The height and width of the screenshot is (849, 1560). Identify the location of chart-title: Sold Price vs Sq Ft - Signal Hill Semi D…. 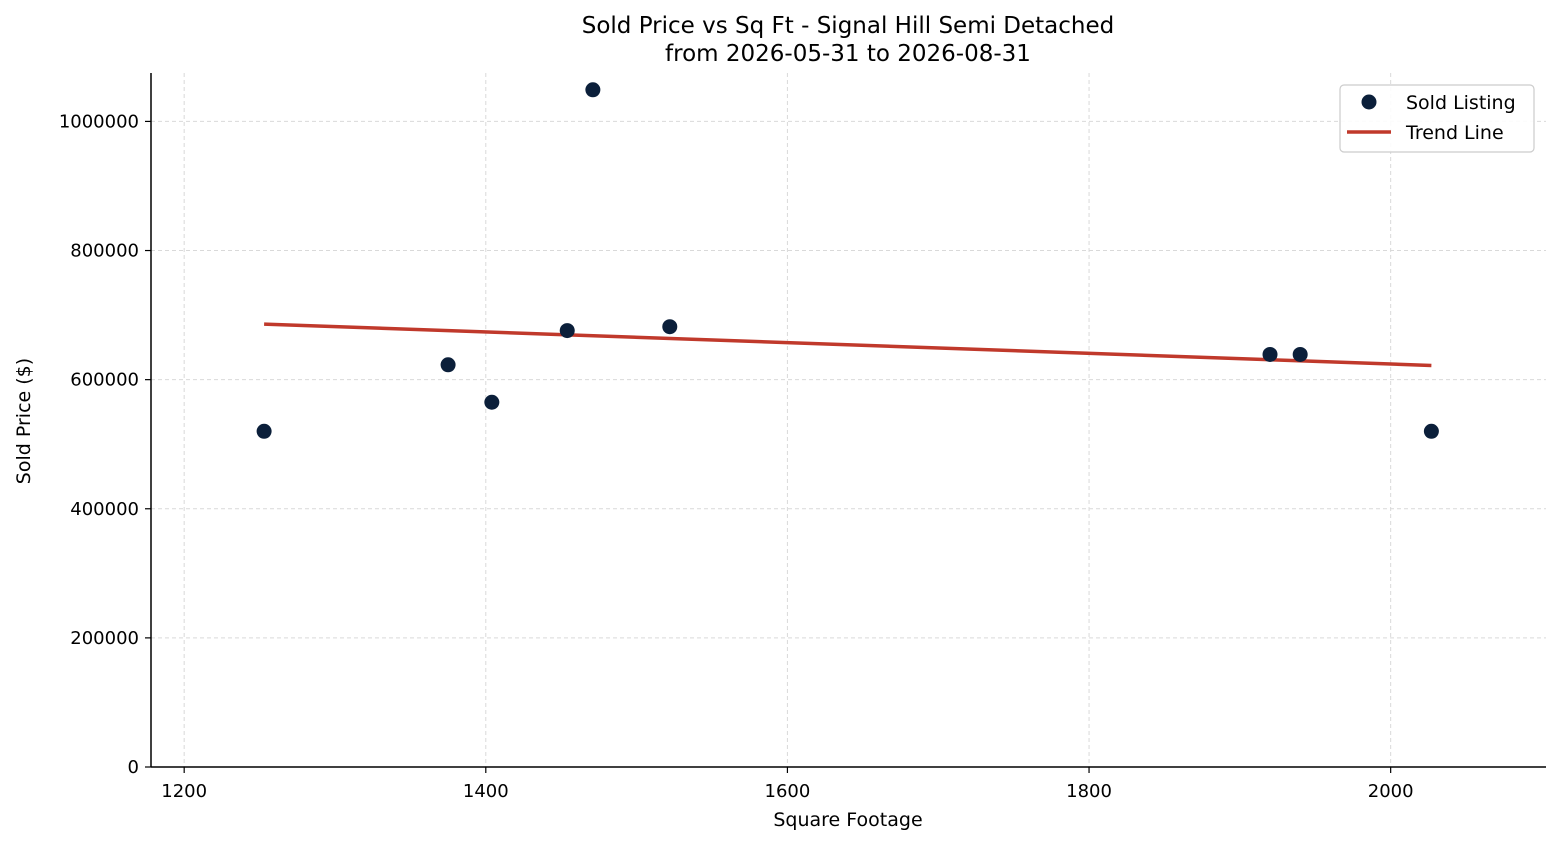
(848, 26).